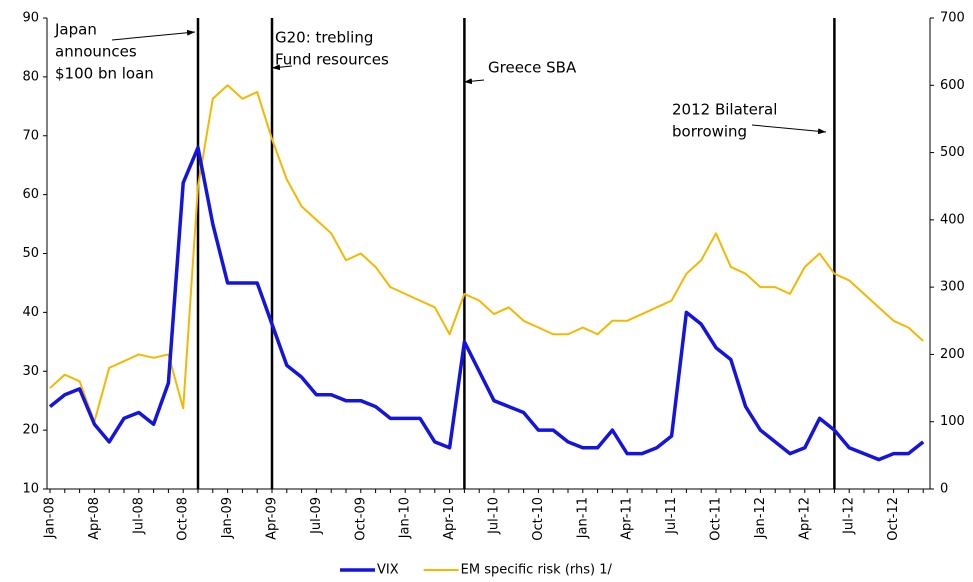 This screenshot has width=973, height=582. Describe the element at coordinates (183, 519) in the screenshot. I see `x-tick-label: Oct-08` at that location.